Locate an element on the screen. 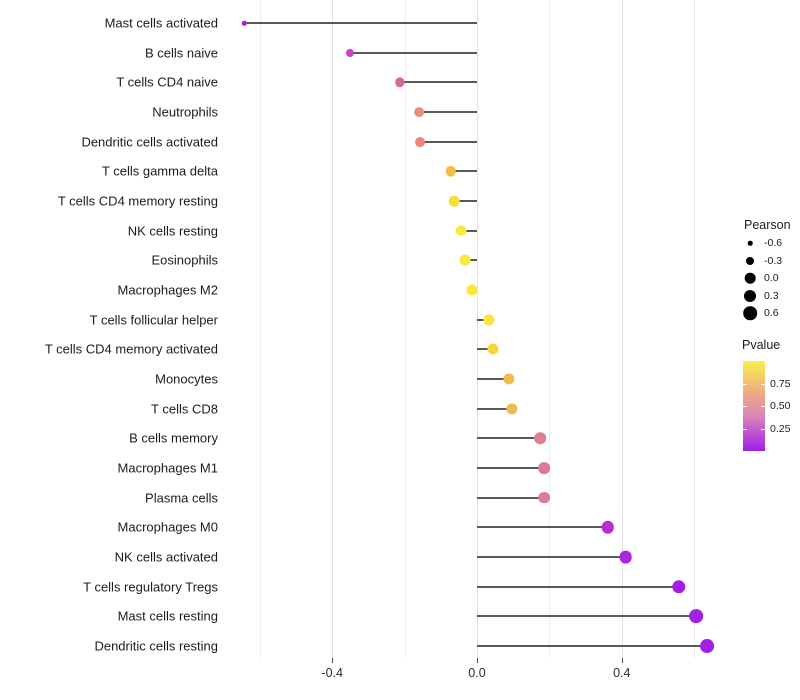  pvalue-colorbar is located at coordinates (754, 406).